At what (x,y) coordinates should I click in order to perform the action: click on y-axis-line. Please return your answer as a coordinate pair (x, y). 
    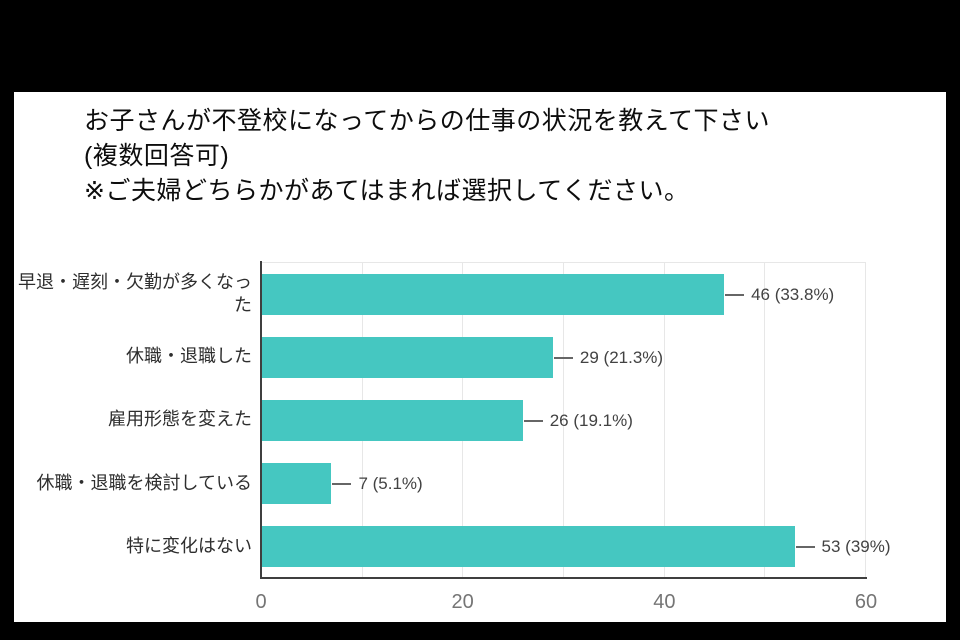
    Looking at the image, I should click on (261, 420).